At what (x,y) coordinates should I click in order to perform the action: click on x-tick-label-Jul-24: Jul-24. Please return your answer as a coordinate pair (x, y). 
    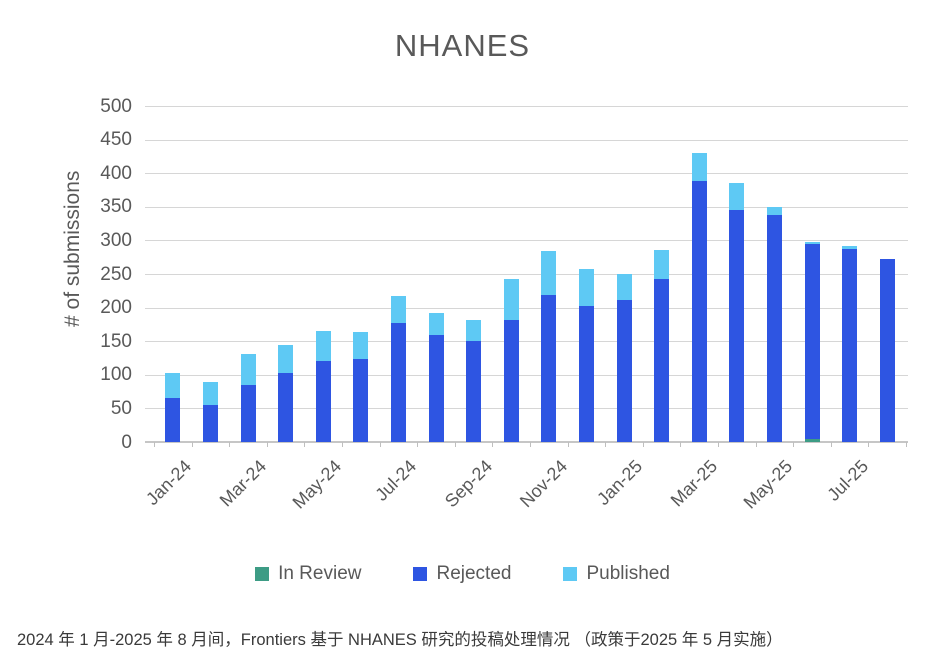
    Looking at the image, I should click on (396, 480).